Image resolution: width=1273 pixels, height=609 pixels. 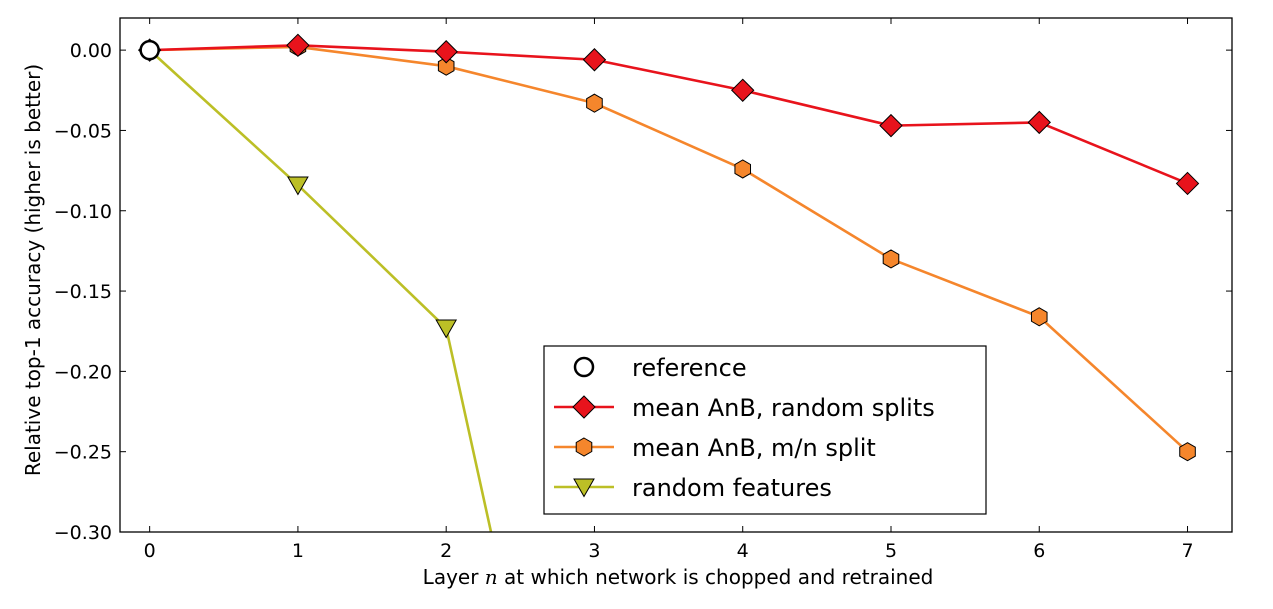 I want to click on legend-label: mean AnB, random splits, so click(x=783, y=408).